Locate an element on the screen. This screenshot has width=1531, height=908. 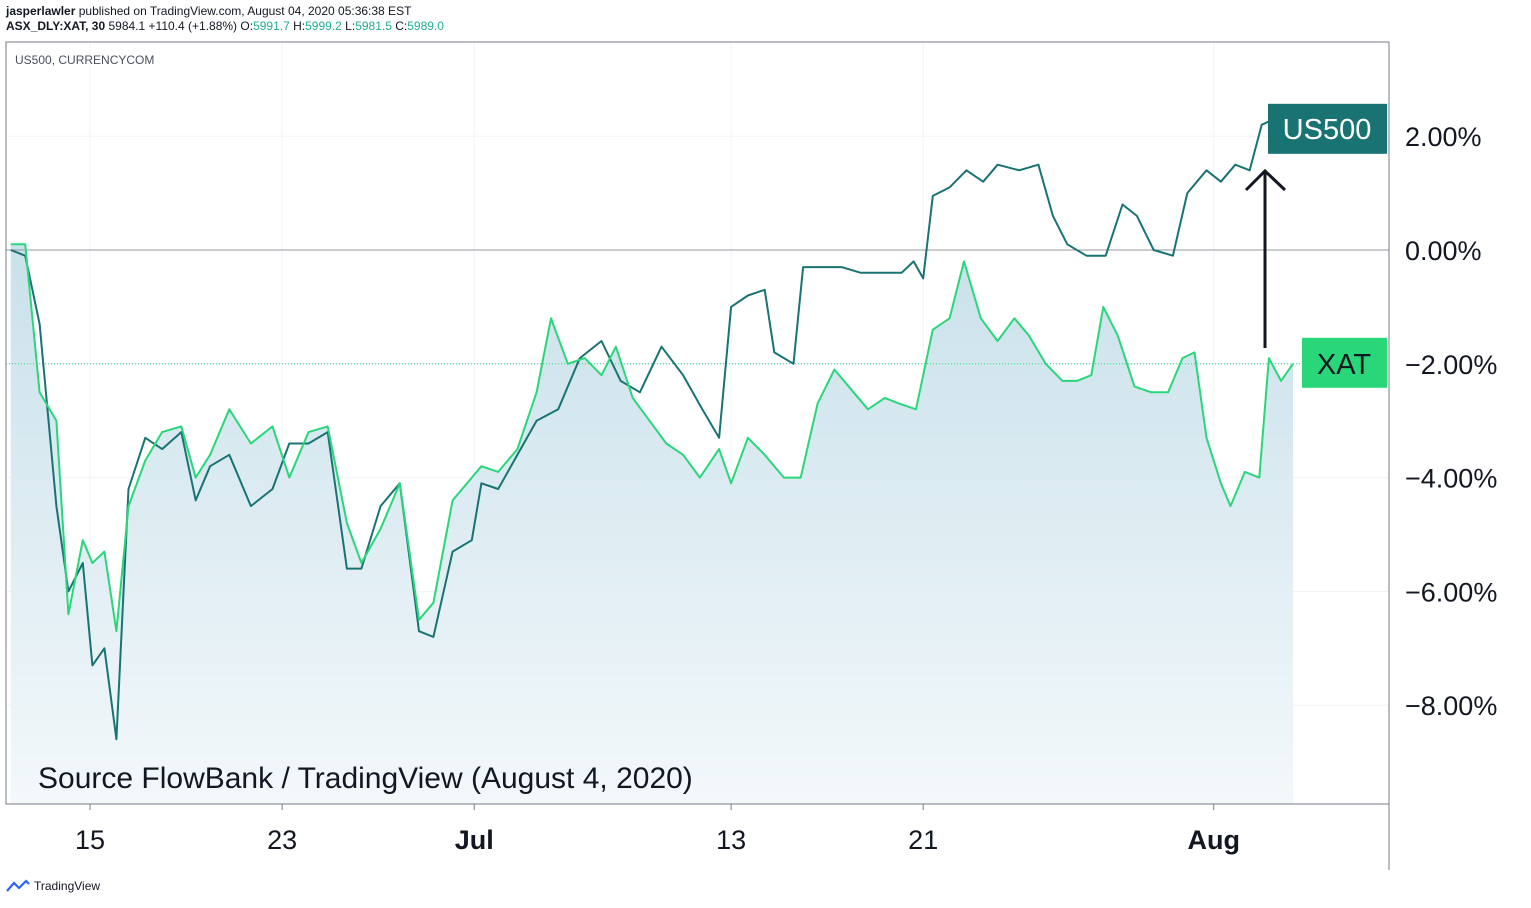
symbol-label: ASX_DLY:XAT, 30 is located at coordinates (56, 26).